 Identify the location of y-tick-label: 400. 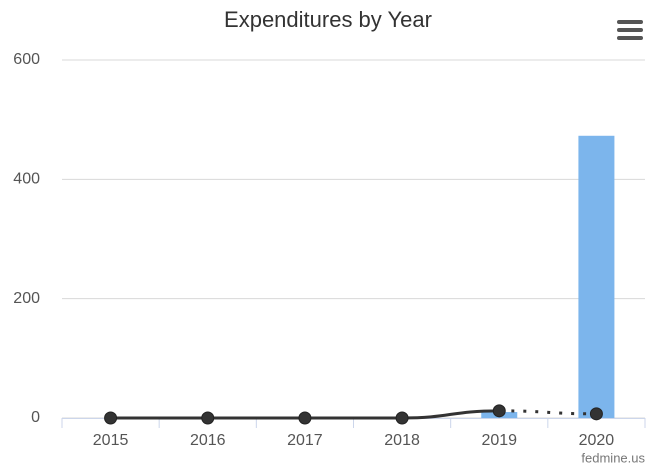
(26, 179).